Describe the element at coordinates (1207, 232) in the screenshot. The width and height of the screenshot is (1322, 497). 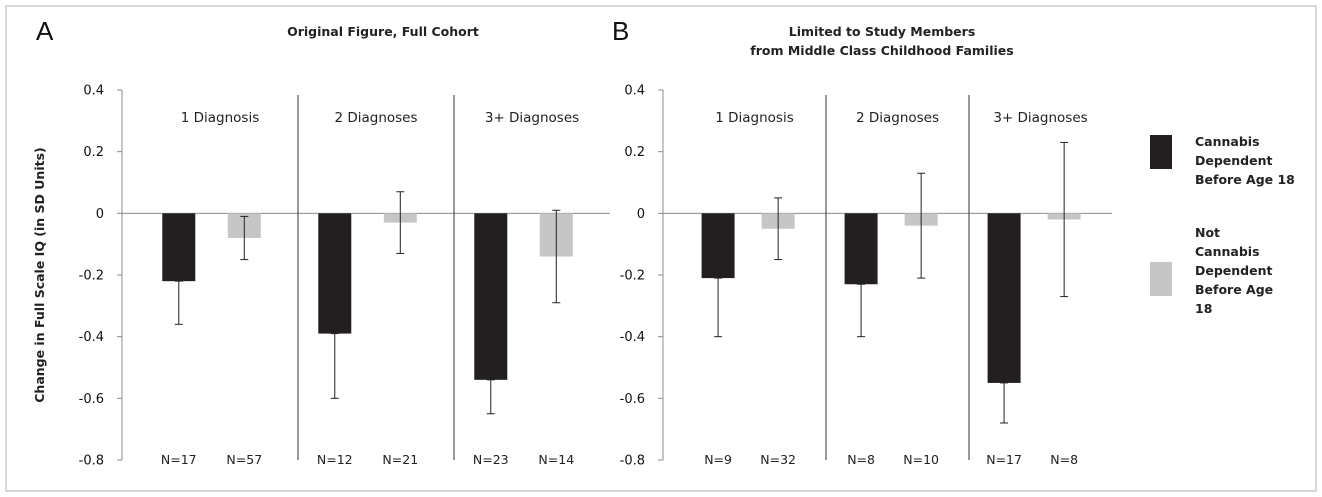
I see `legend-not-cannabis-line-1: Not` at that location.